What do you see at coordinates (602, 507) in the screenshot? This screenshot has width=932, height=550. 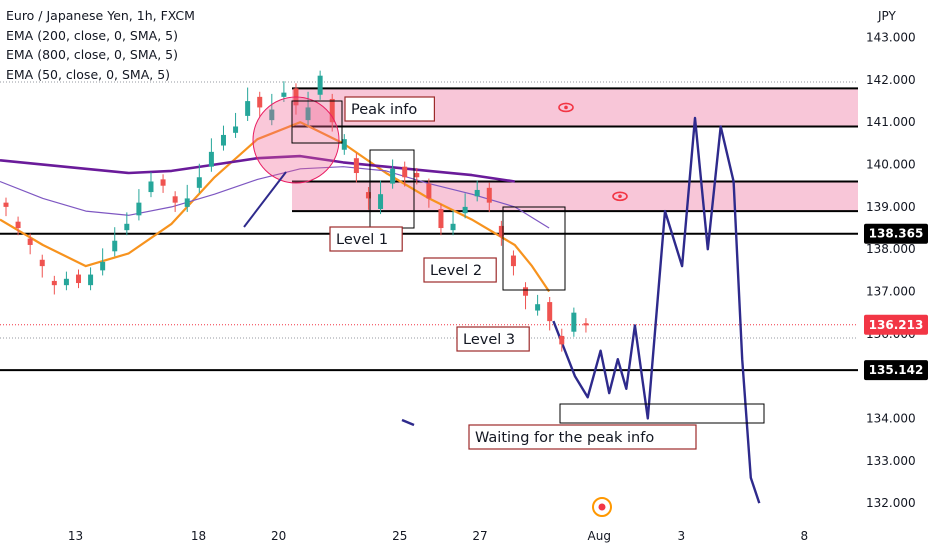 I see `event-marker-dot` at bounding box center [602, 507].